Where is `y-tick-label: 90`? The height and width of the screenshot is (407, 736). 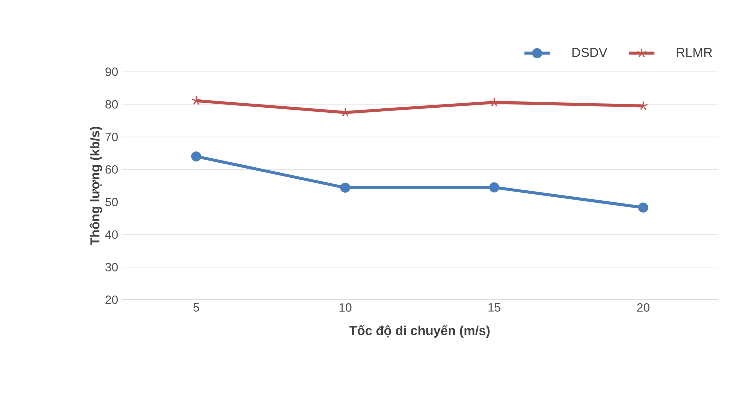 y-tick-label: 90 is located at coordinates (112, 72).